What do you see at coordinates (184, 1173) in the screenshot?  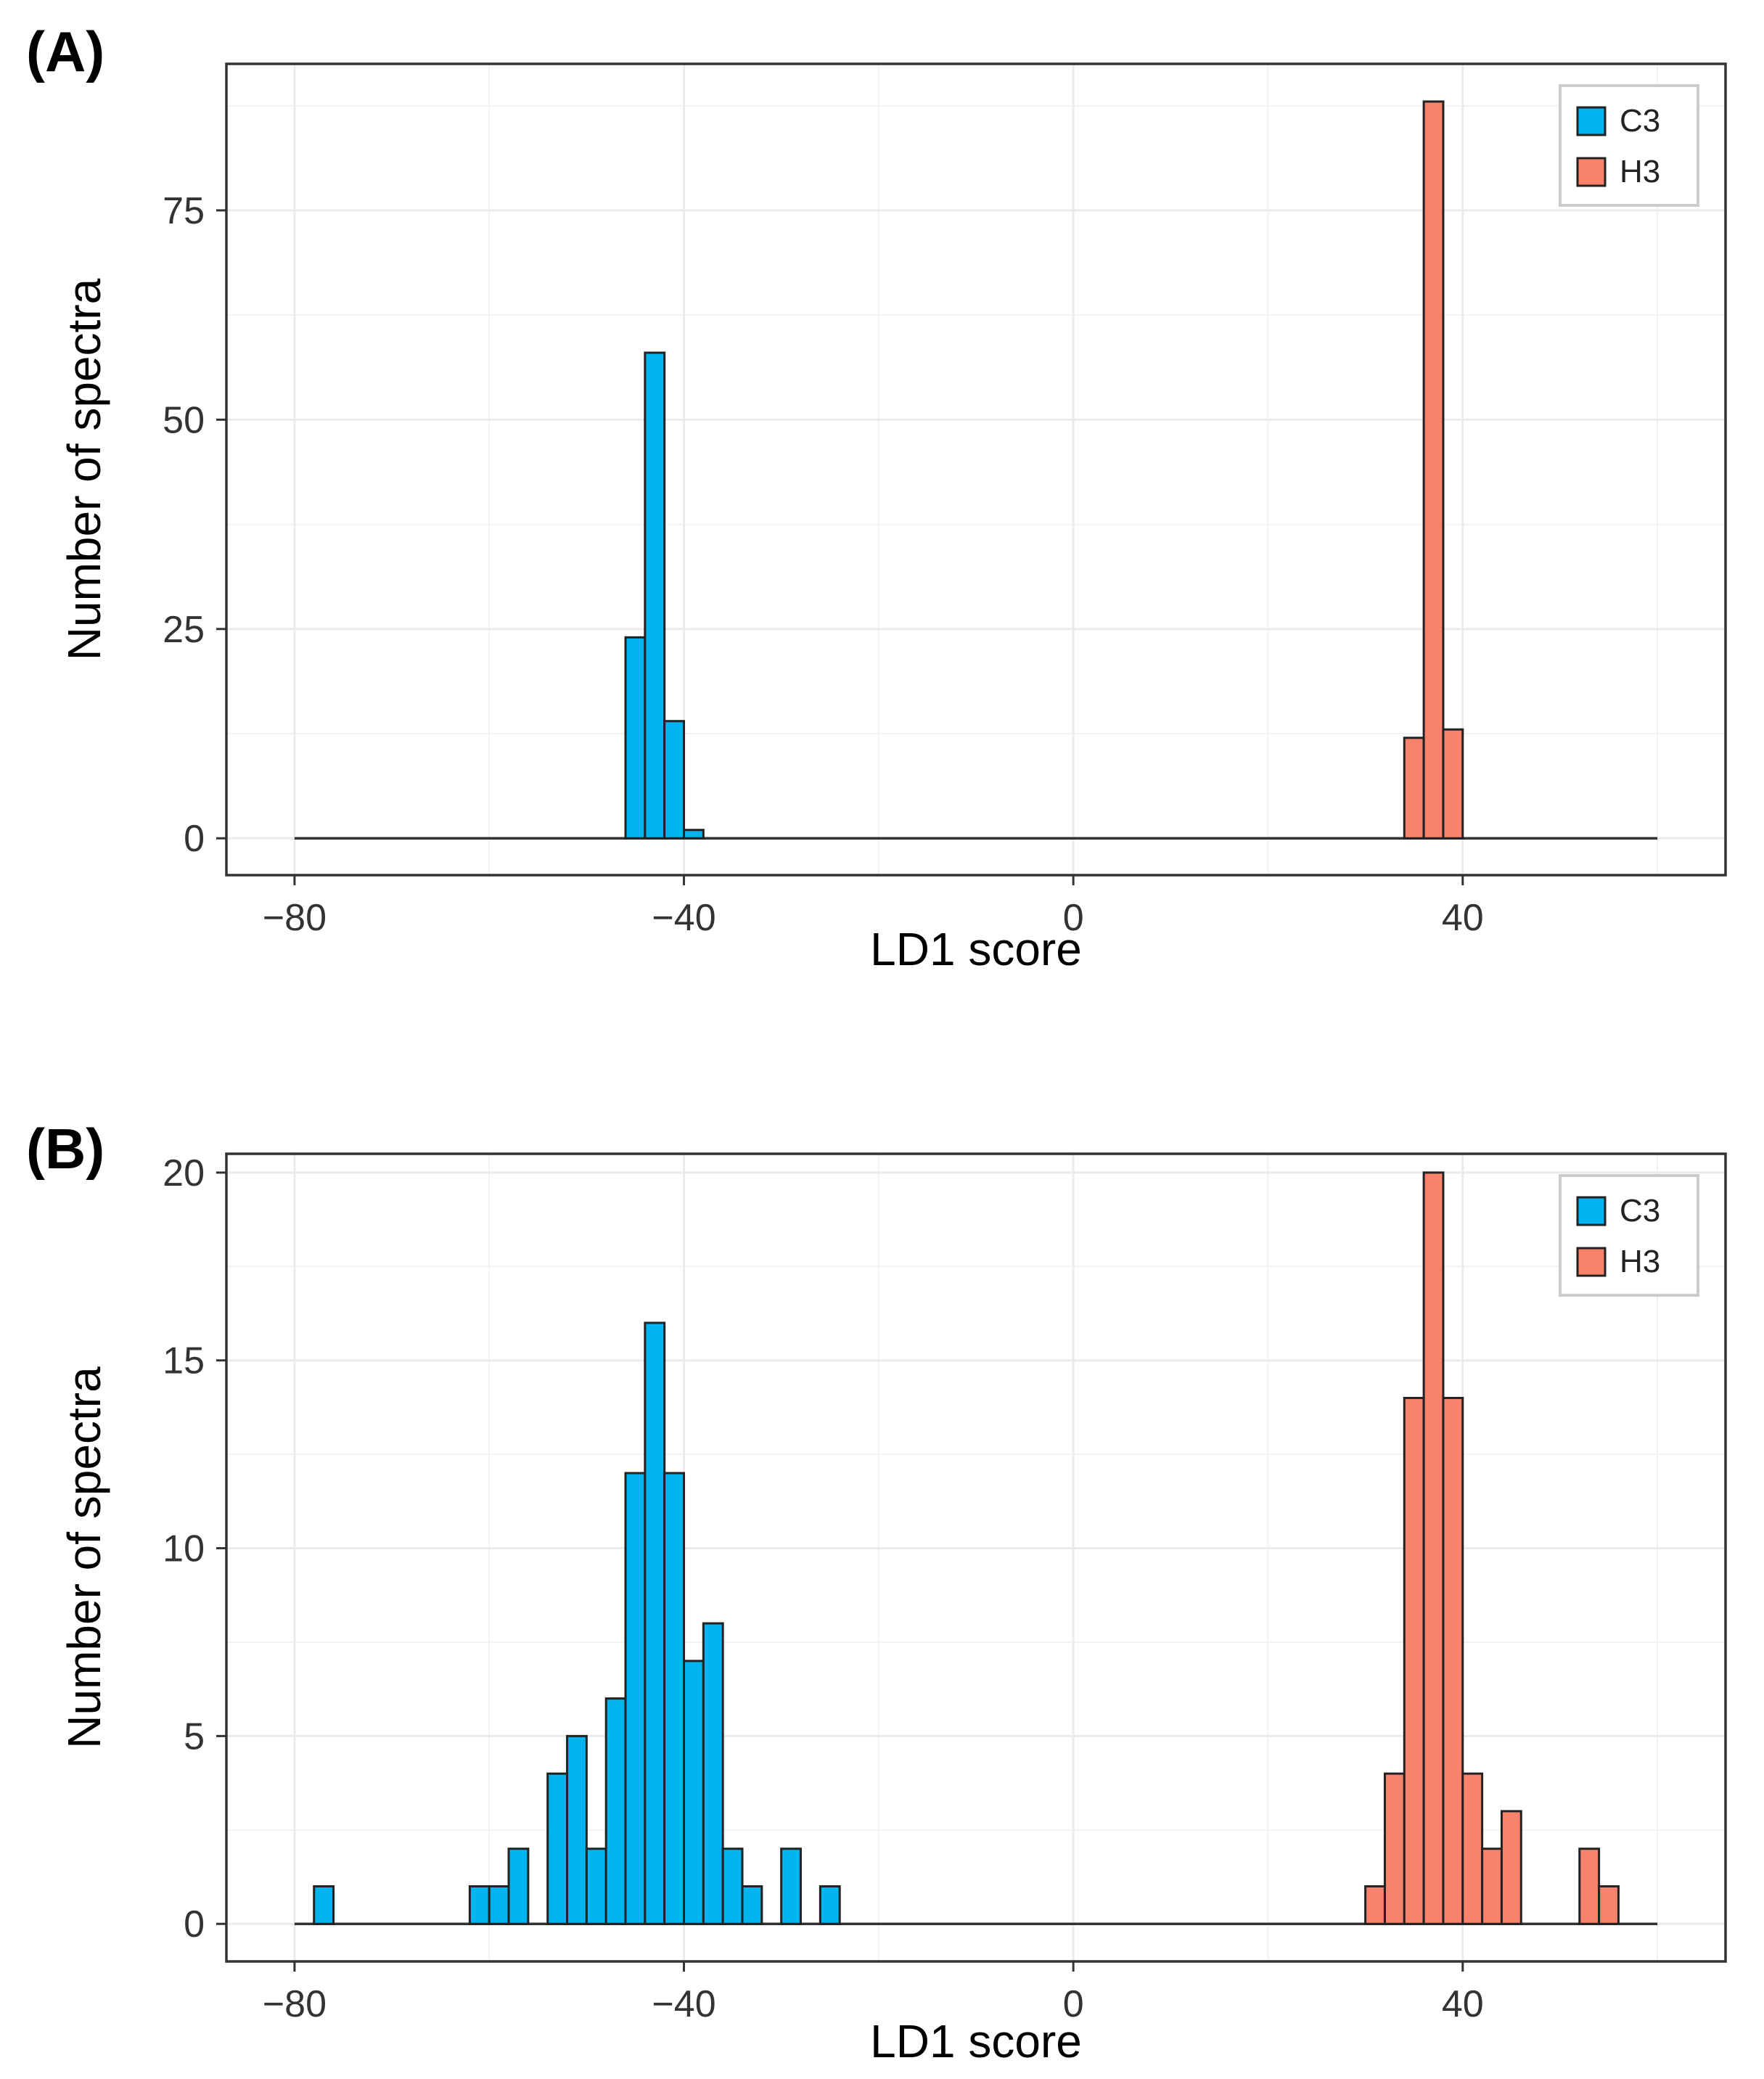 I see `y-tick-label: 20` at bounding box center [184, 1173].